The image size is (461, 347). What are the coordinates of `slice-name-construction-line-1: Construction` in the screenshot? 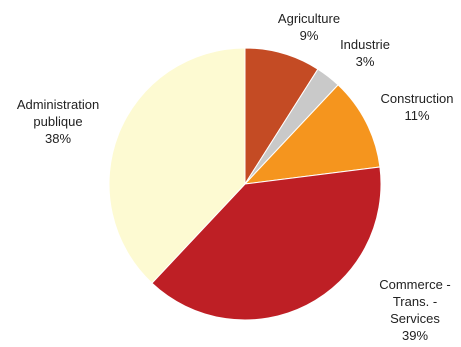 It's located at (417, 98).